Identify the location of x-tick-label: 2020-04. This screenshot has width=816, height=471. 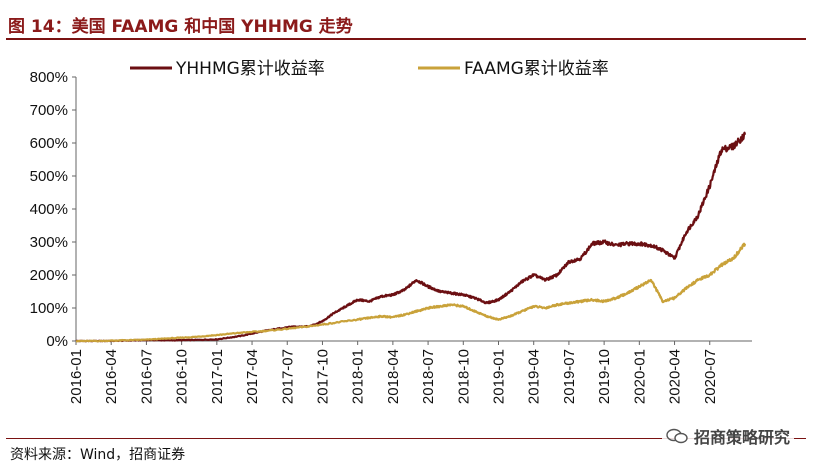
(675, 376).